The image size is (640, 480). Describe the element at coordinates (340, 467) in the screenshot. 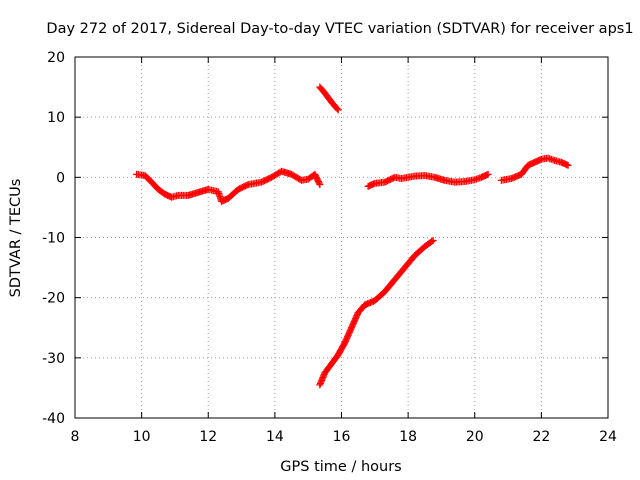

I see `x-axis-title: GPS time / hours` at that location.